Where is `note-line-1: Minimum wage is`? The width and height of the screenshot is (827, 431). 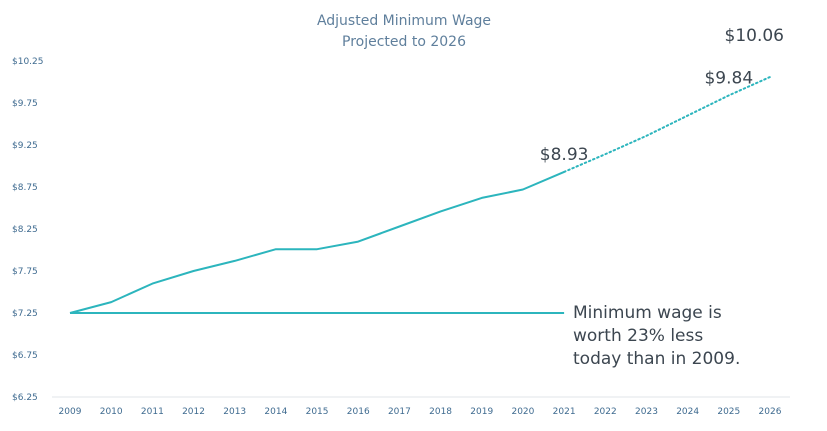 note-line-1: Minimum wage is is located at coordinates (647, 313).